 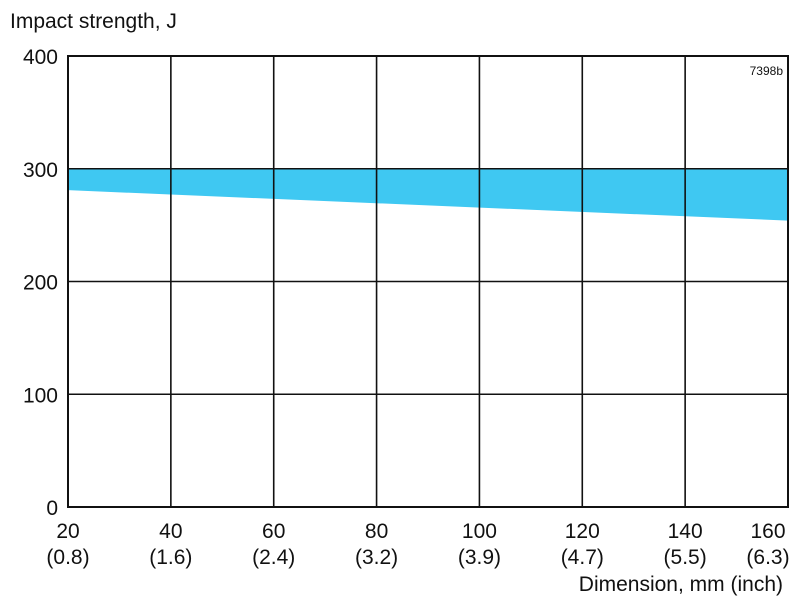 What do you see at coordinates (767, 71) in the screenshot?
I see `figure-code: 7398b` at bounding box center [767, 71].